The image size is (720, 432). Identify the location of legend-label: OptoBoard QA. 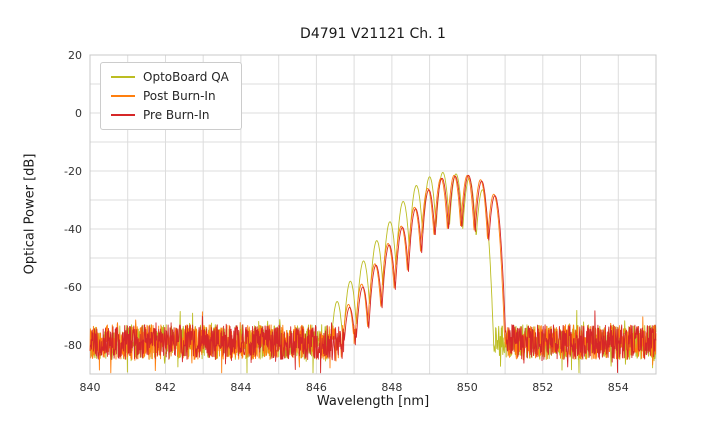
(186, 77).